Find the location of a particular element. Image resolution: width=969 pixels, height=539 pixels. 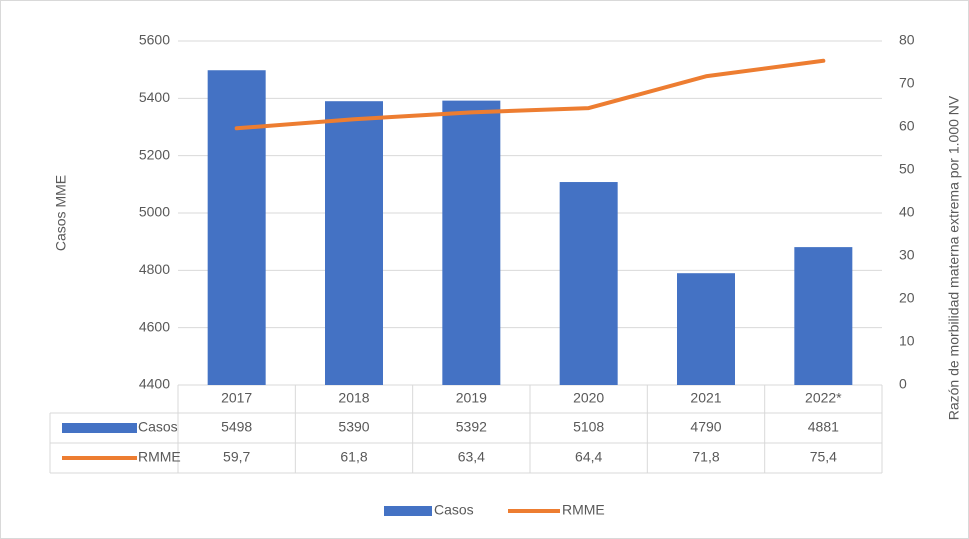

y2-tick-label: 0 is located at coordinates (903, 384).